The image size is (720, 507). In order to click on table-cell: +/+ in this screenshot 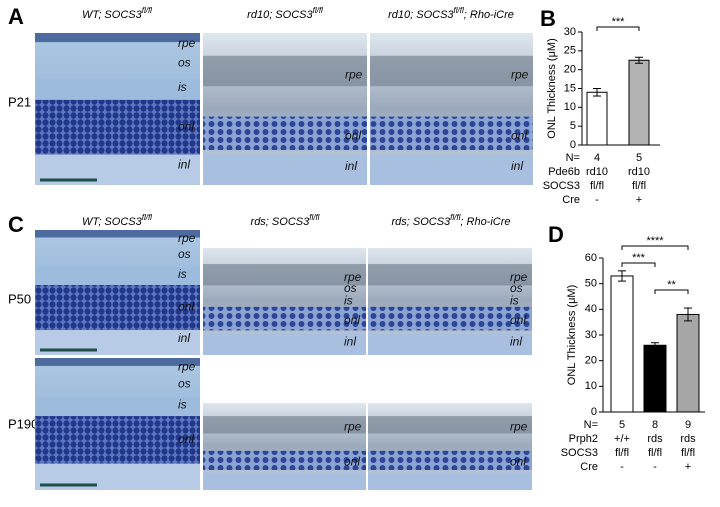, I will do `click(622, 439)`.